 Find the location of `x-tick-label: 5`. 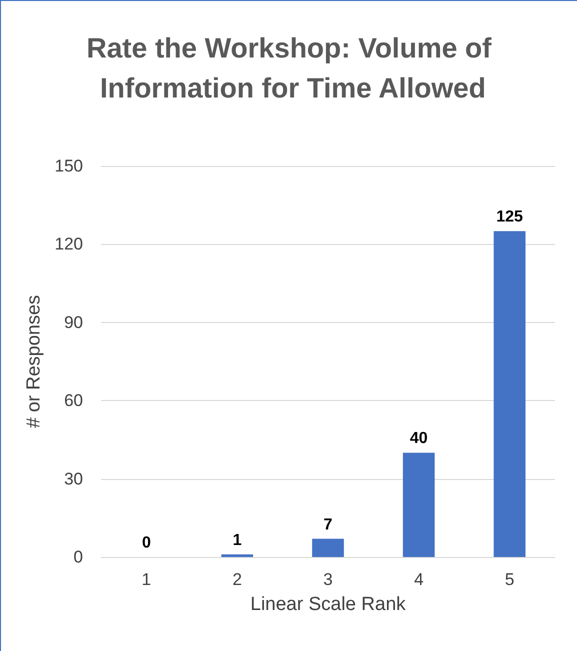

x-tick-label: 5 is located at coordinates (509, 579).